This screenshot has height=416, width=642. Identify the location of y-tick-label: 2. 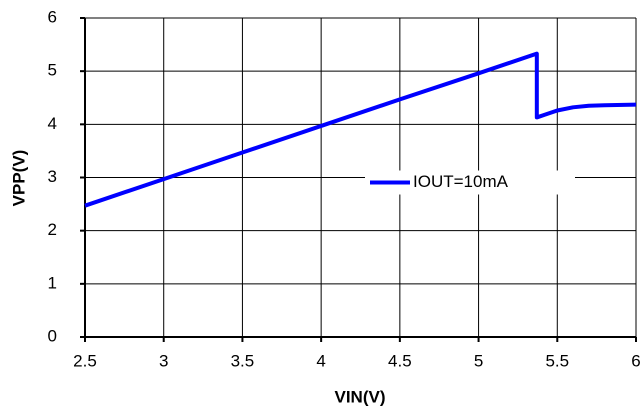
(52, 229).